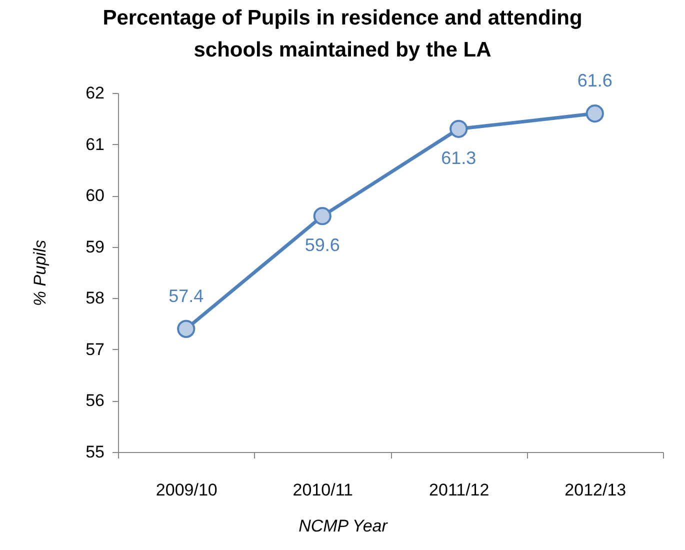  I want to click on y-axis-title: % Pupils, so click(40, 272).